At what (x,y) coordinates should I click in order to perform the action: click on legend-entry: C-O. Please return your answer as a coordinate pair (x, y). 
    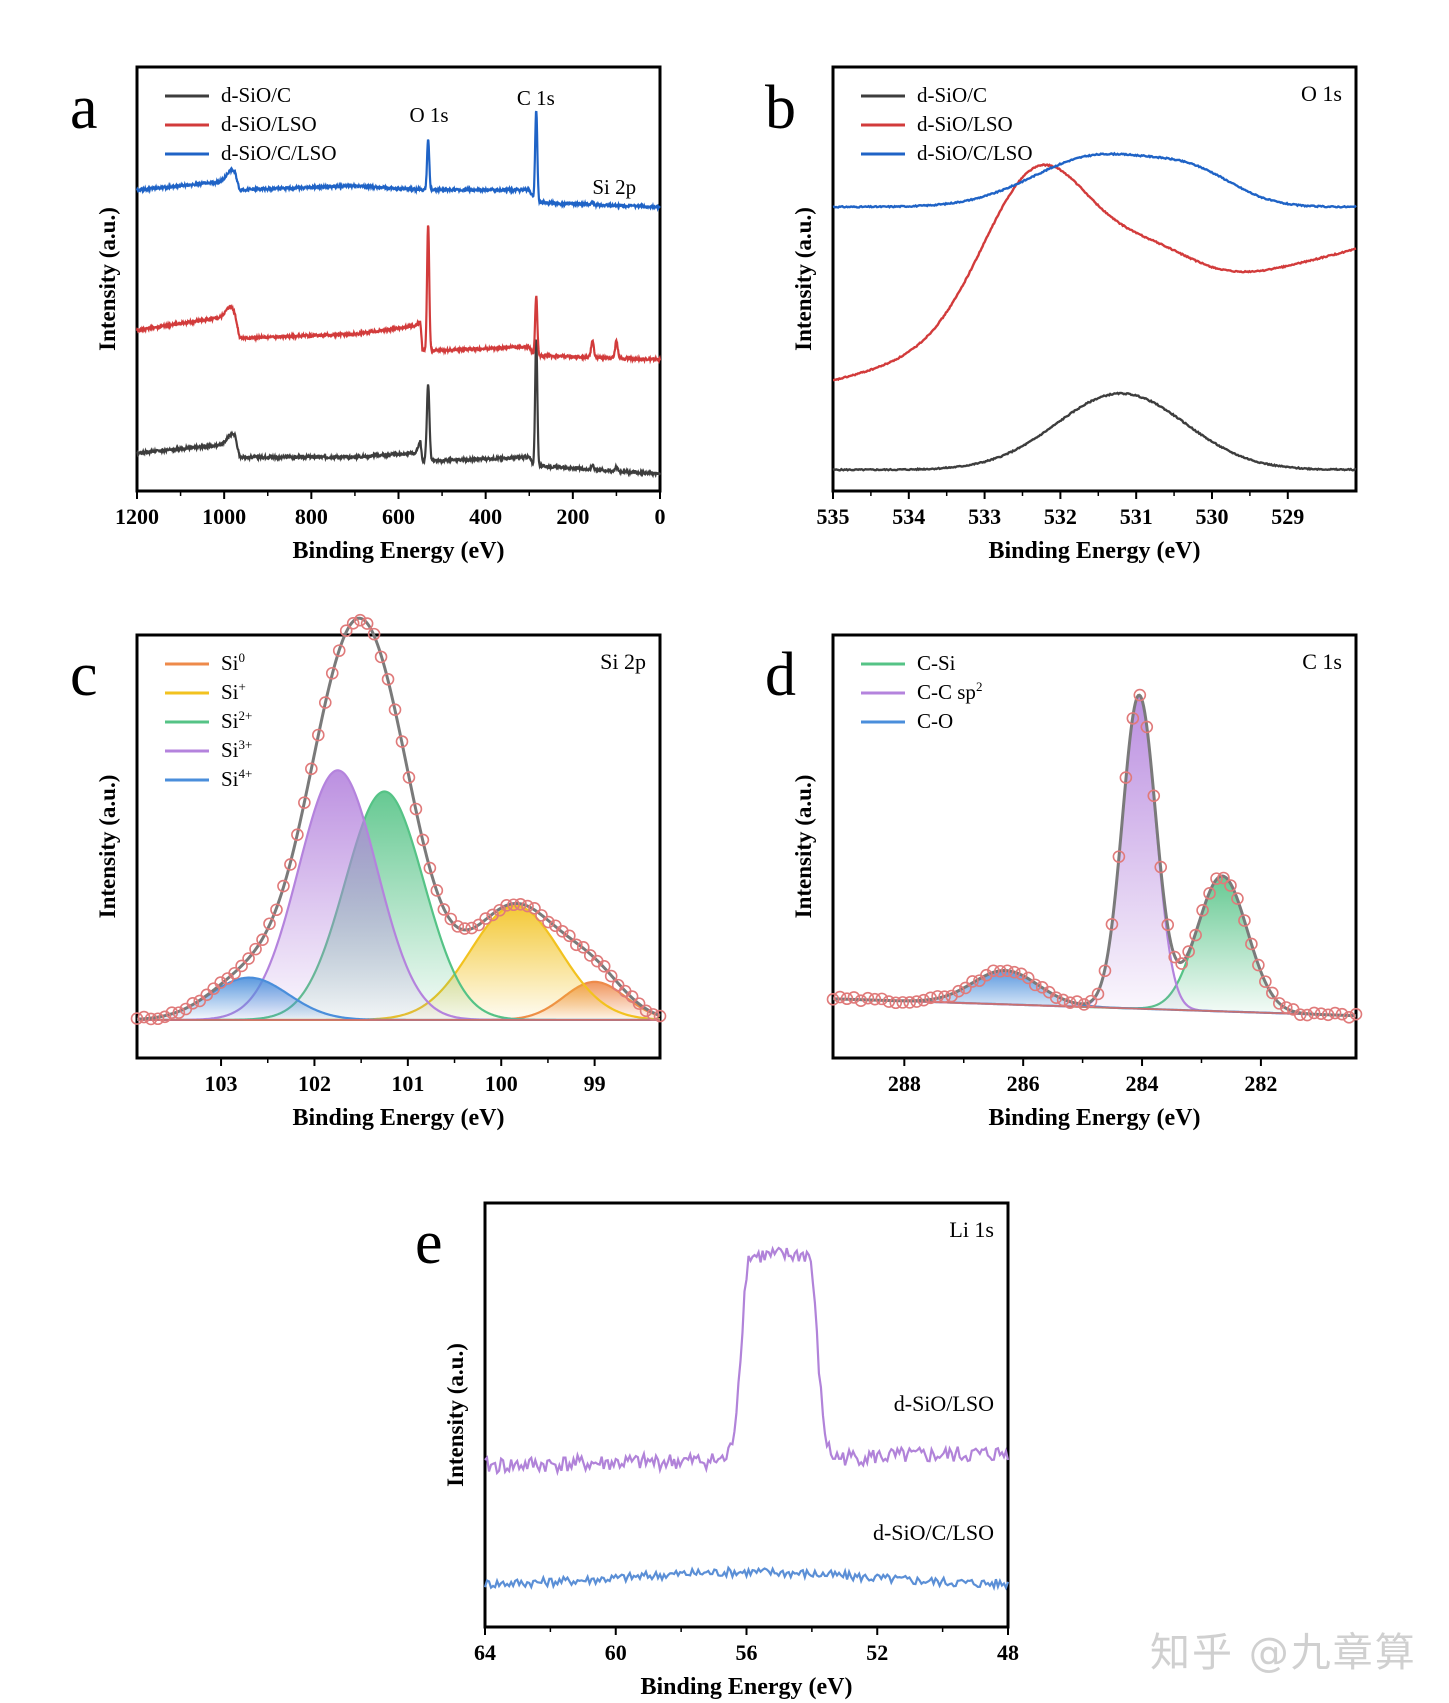
    Looking at the image, I should click on (935, 721).